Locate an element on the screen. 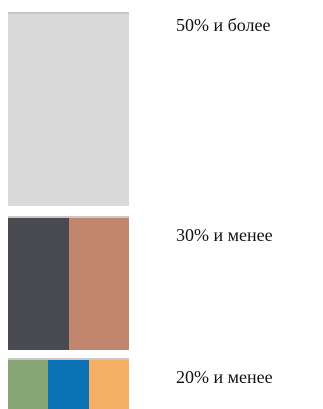 This screenshot has height=409, width=323. tier-bottom-swatch-block is located at coordinates (68, 383).